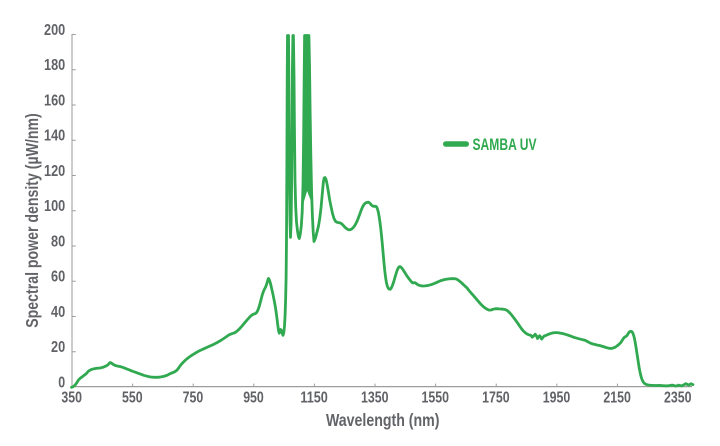 This screenshot has height=446, width=720. Describe the element at coordinates (375, 397) in the screenshot. I see `svg-text: 1350` at that location.